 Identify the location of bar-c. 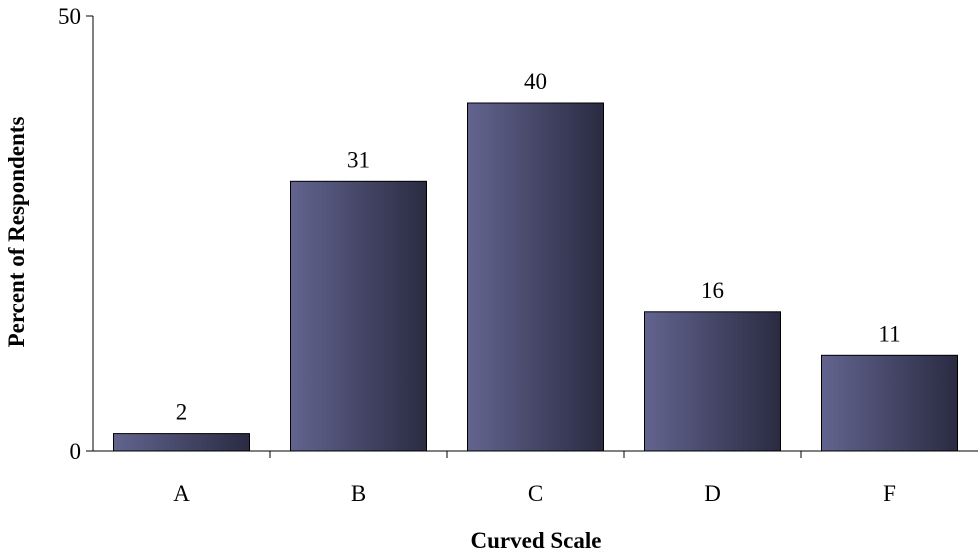
(535, 277).